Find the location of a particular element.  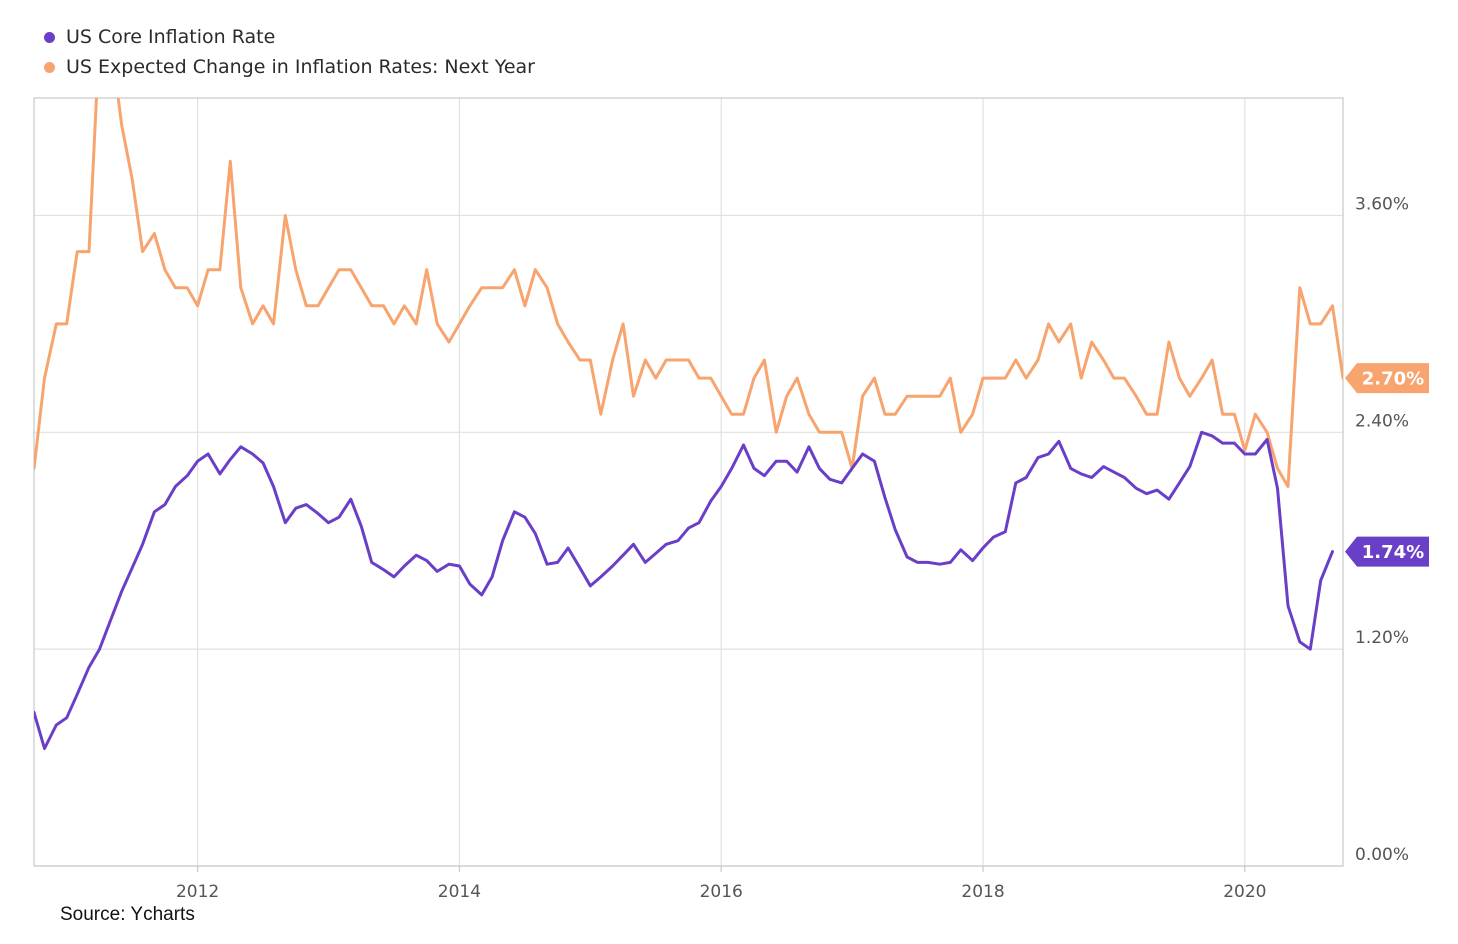

y-tick-label: 2.40% is located at coordinates (1382, 421).